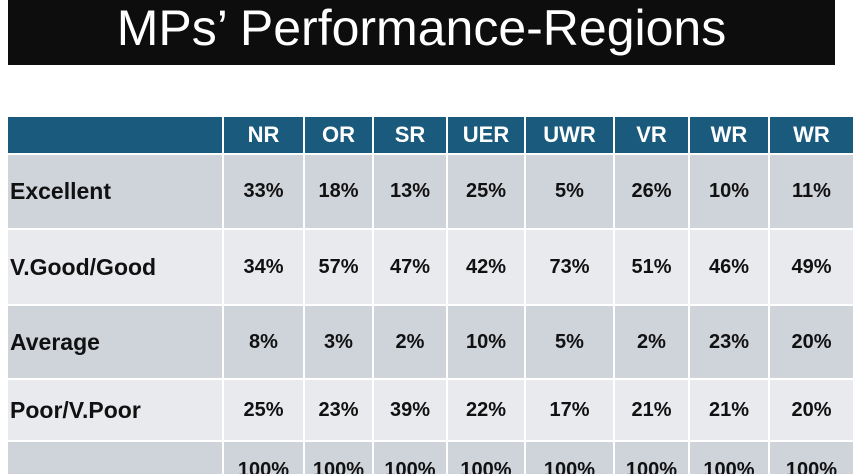  I want to click on table-cell: 11%, so click(811, 192).